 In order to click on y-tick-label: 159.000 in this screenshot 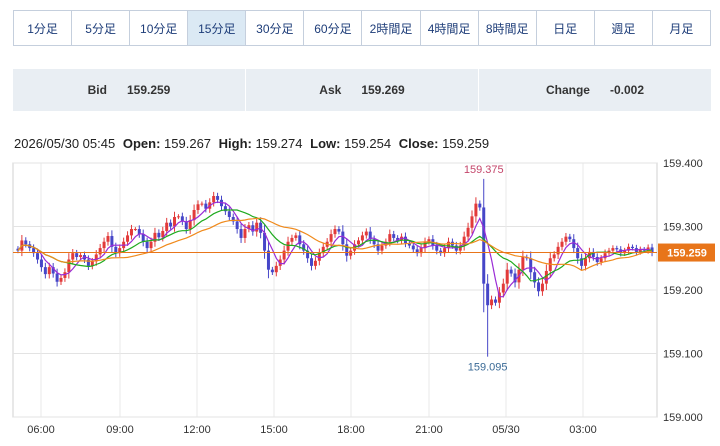, I will do `click(683, 418)`.